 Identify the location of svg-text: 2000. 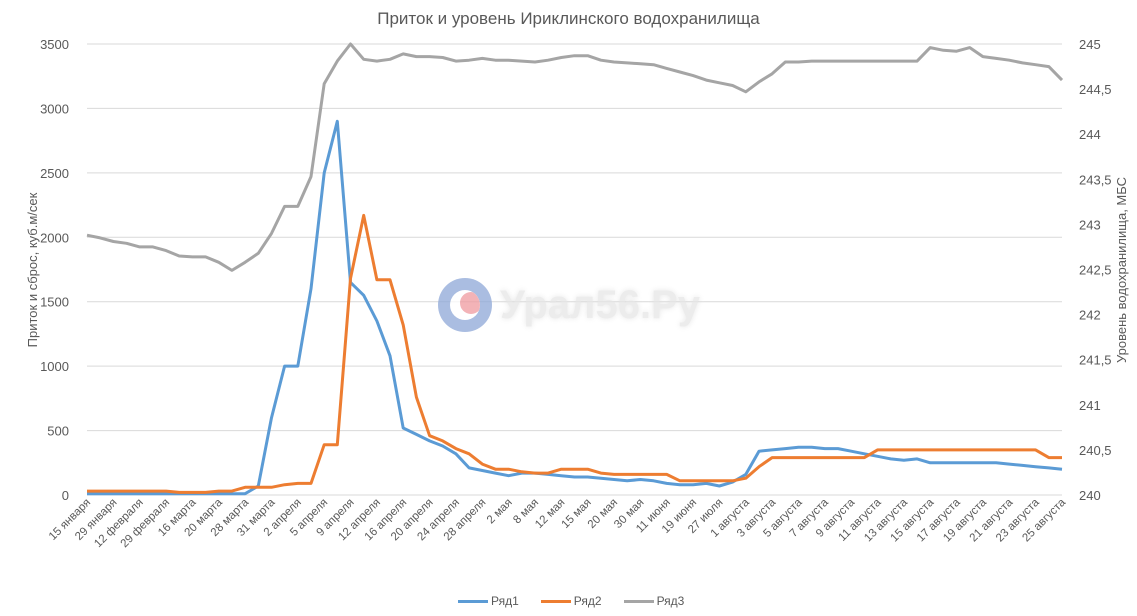
(54, 237).